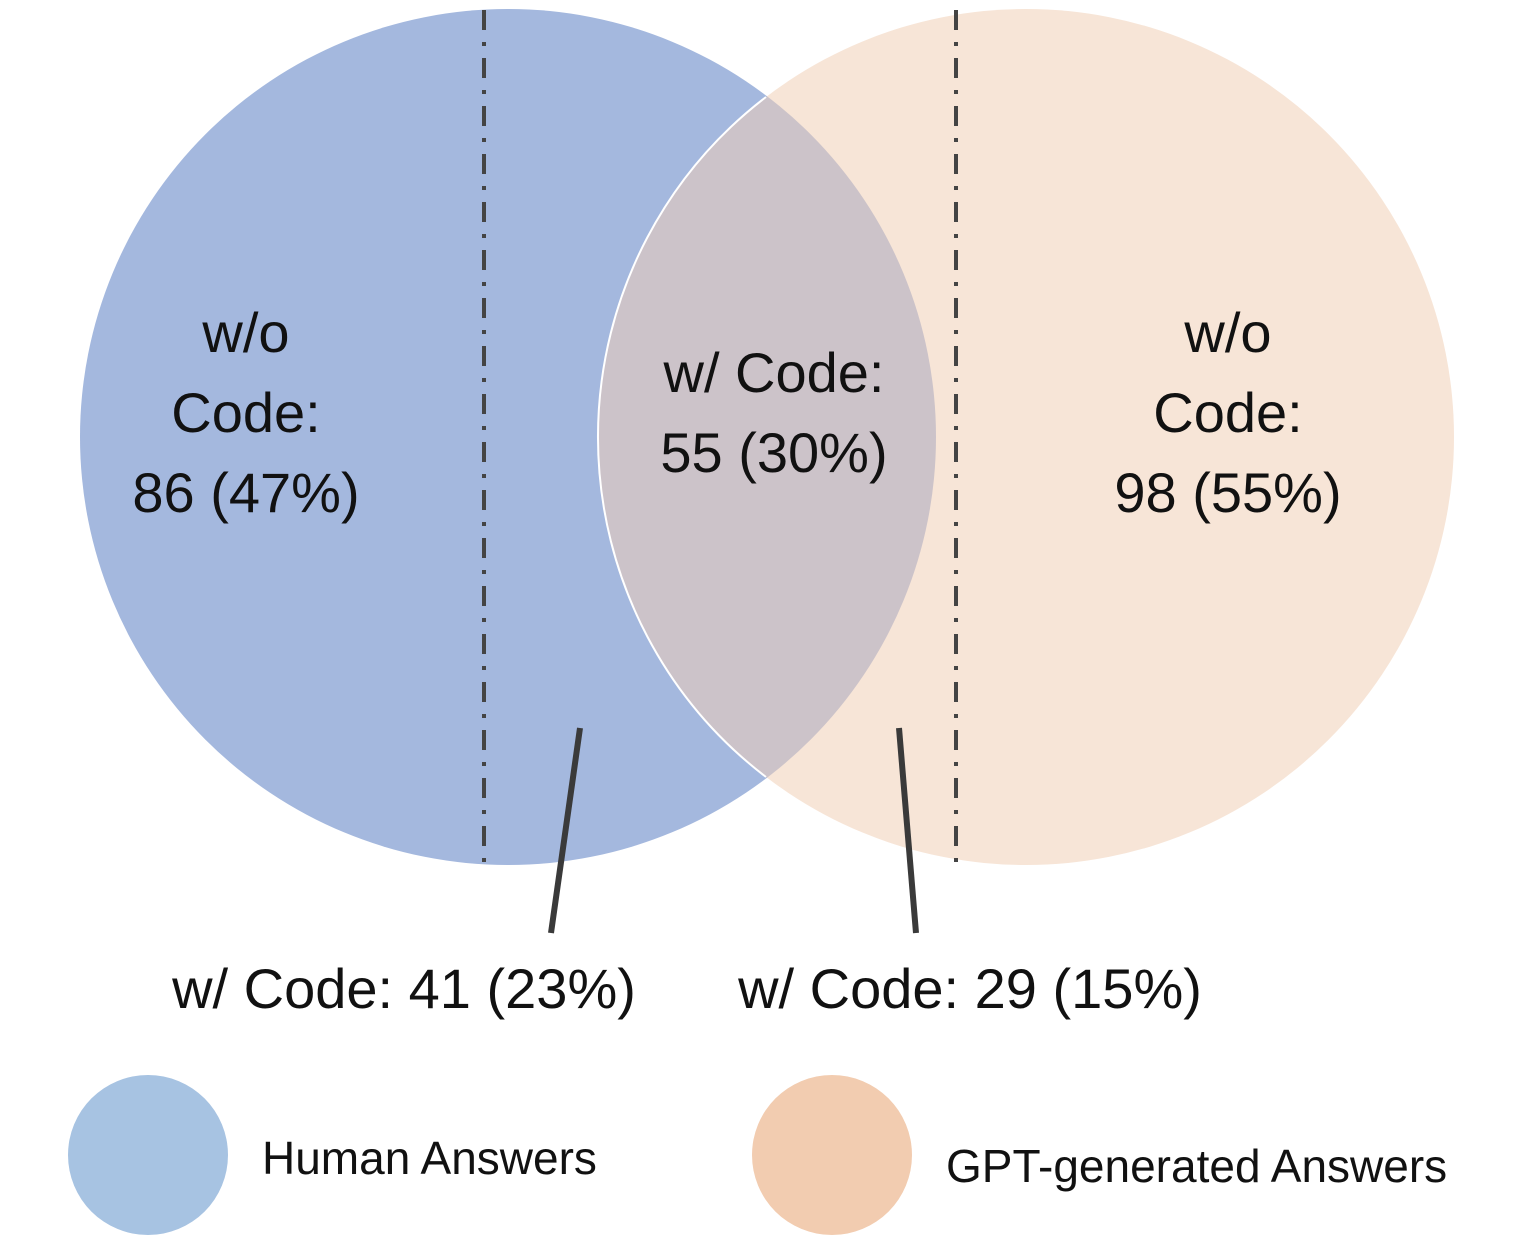 Image resolution: width=1532 pixels, height=1244 pixels. I want to click on human-code-leader-line, so click(565, 830).